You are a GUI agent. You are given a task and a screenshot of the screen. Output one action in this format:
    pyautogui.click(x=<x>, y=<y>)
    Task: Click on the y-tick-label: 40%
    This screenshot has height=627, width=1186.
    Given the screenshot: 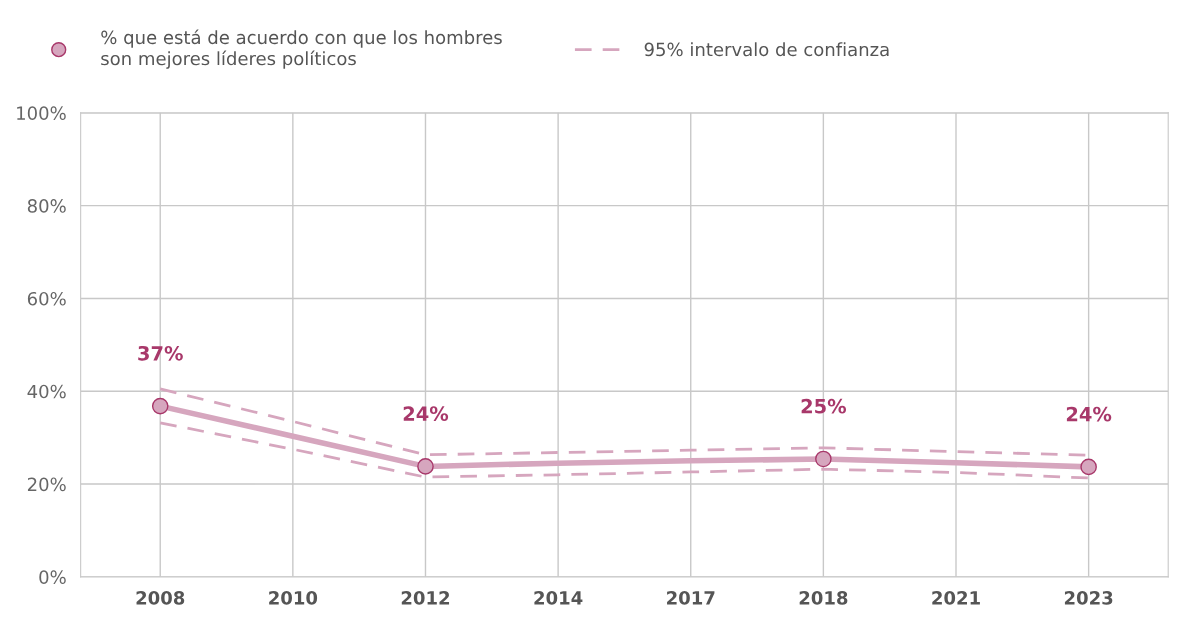 What is the action you would take?
    pyautogui.click(x=46, y=391)
    